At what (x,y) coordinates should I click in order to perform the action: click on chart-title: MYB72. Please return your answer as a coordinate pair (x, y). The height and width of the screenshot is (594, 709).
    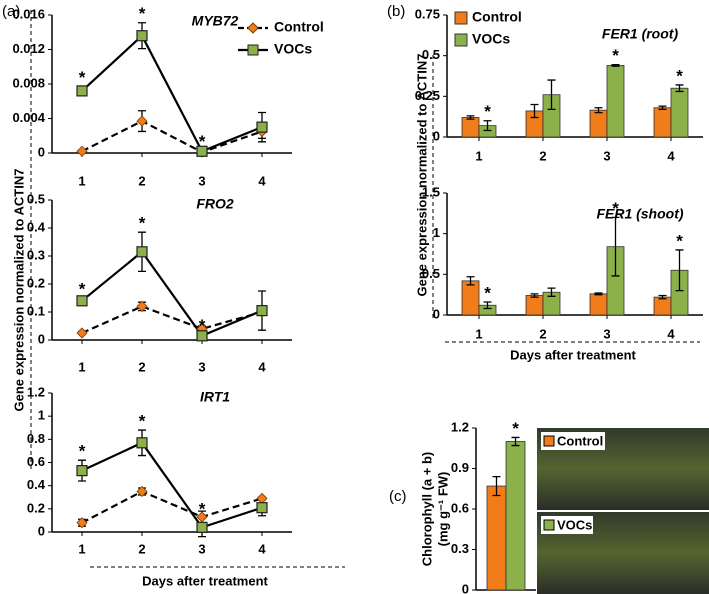
    Looking at the image, I should click on (215, 21).